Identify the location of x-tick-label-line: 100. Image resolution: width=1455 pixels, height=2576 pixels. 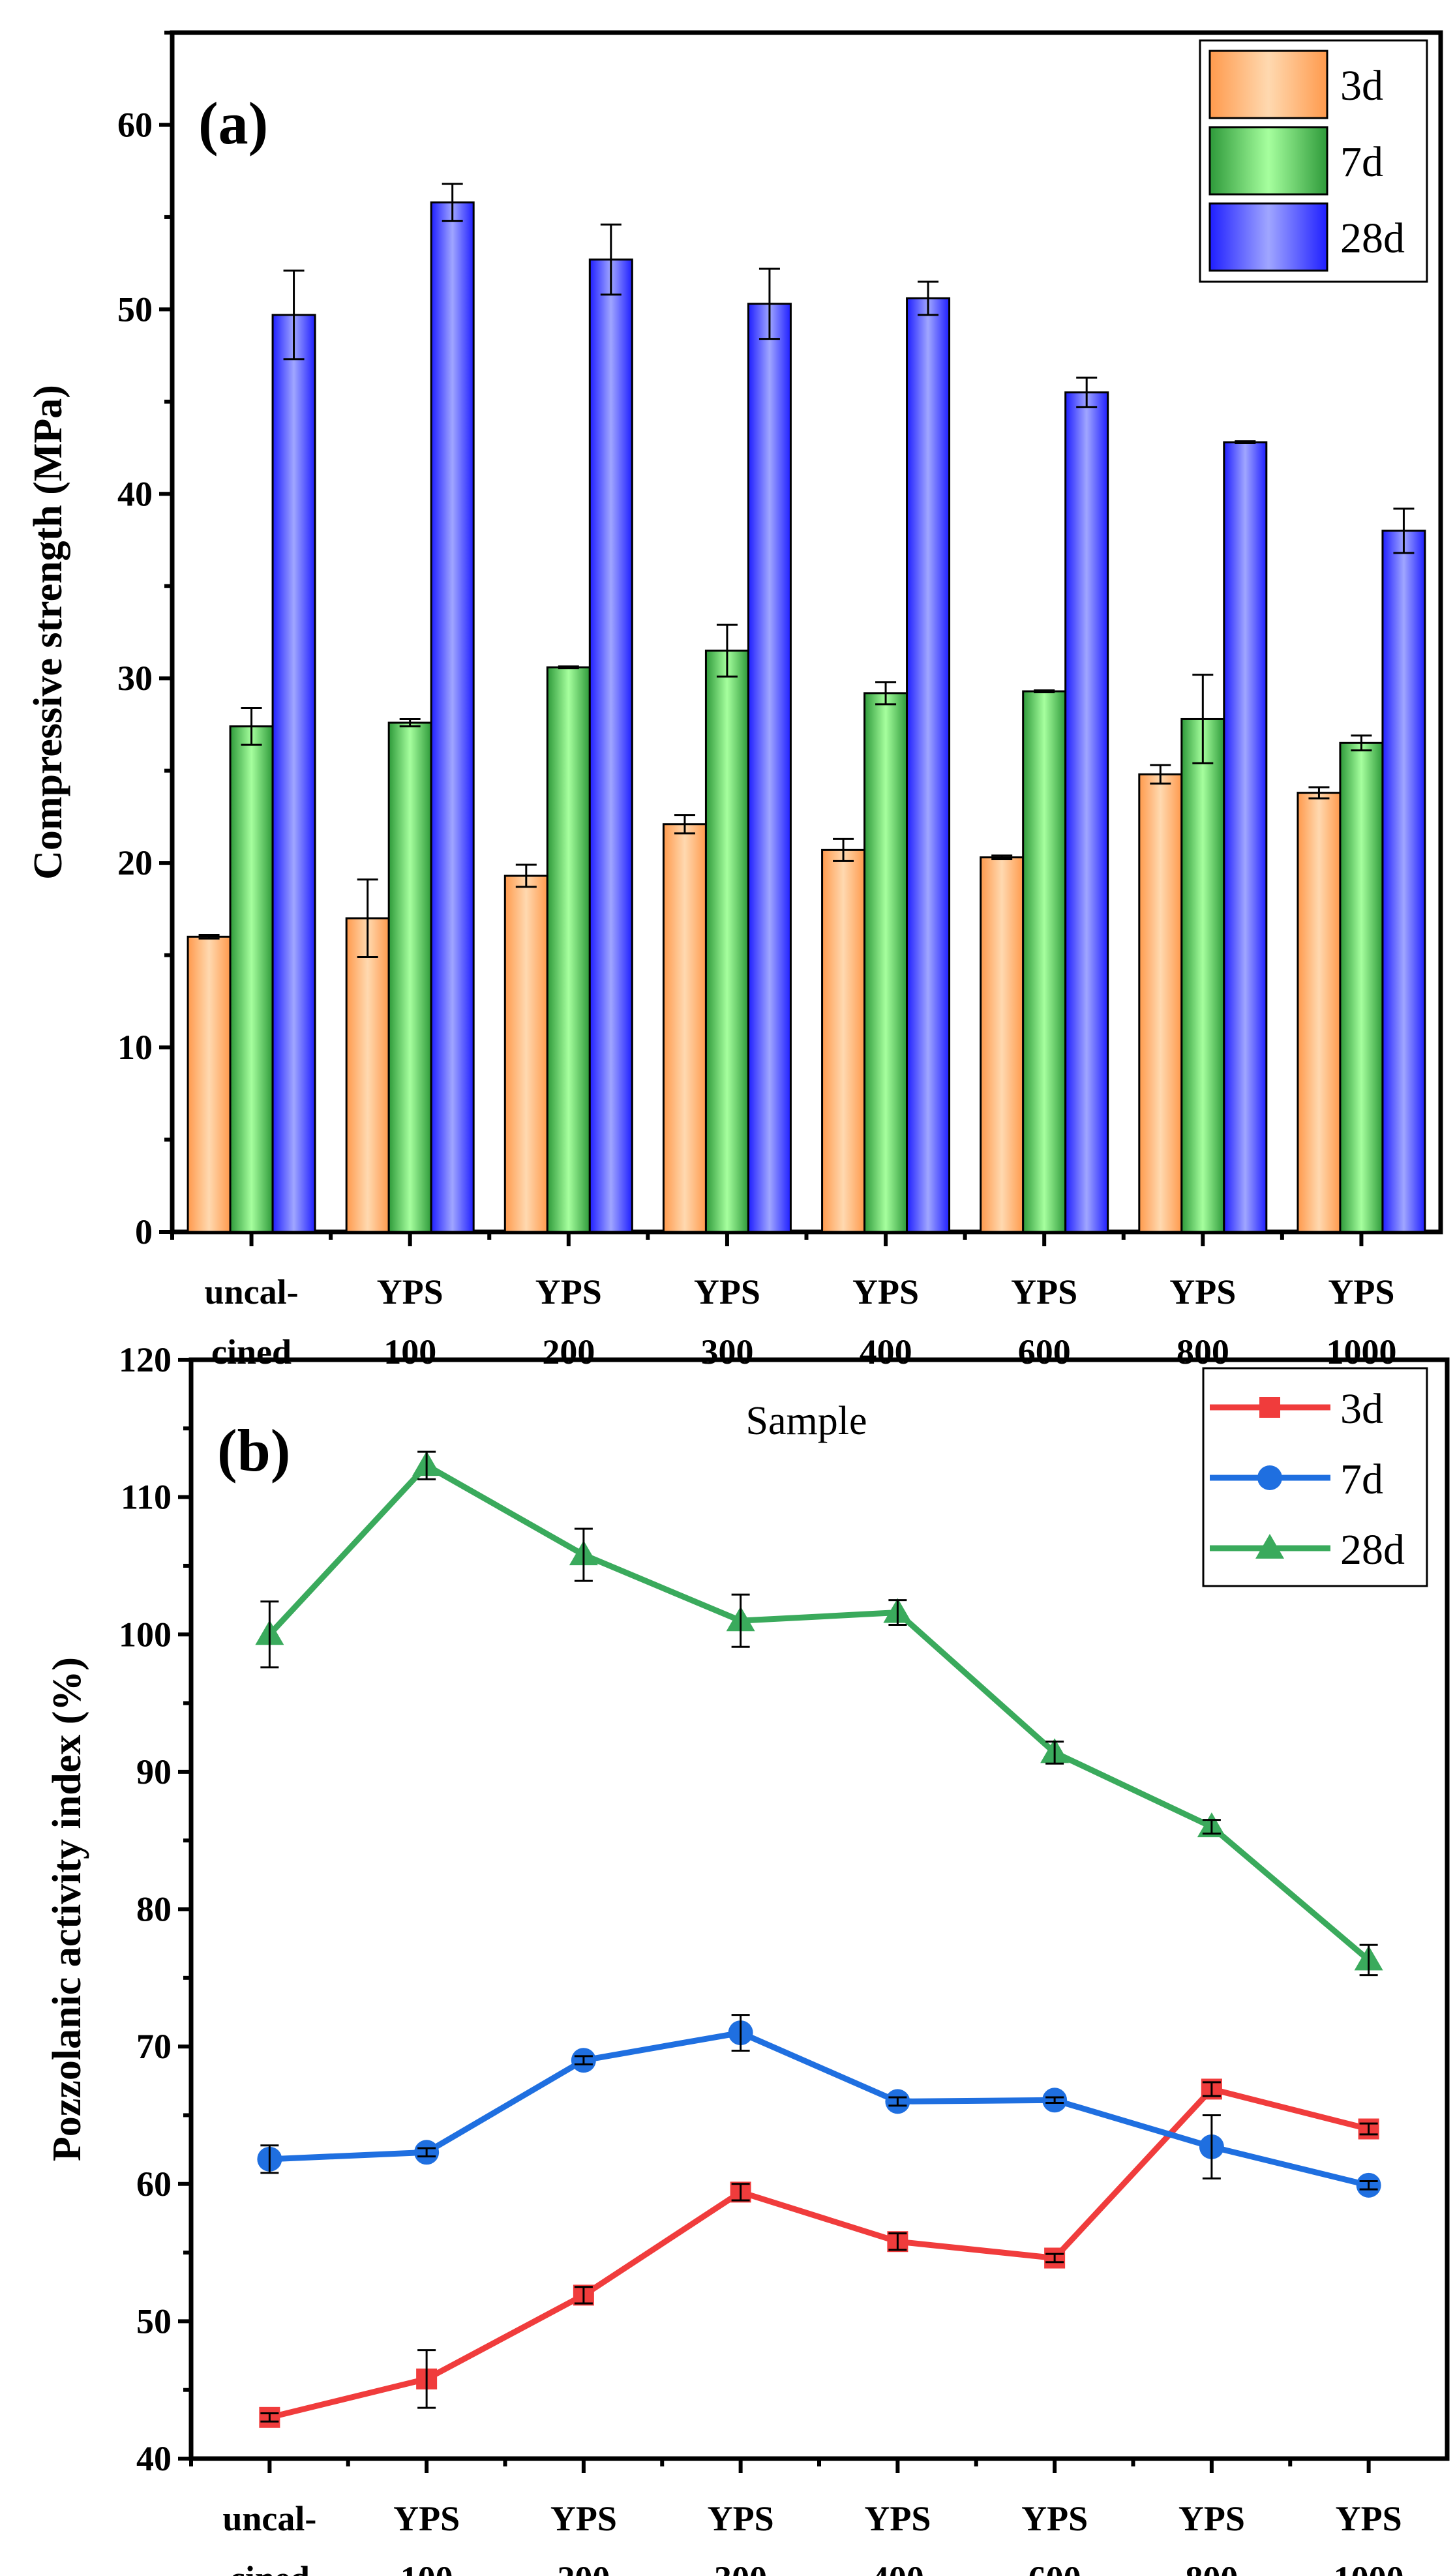
(426, 2567).